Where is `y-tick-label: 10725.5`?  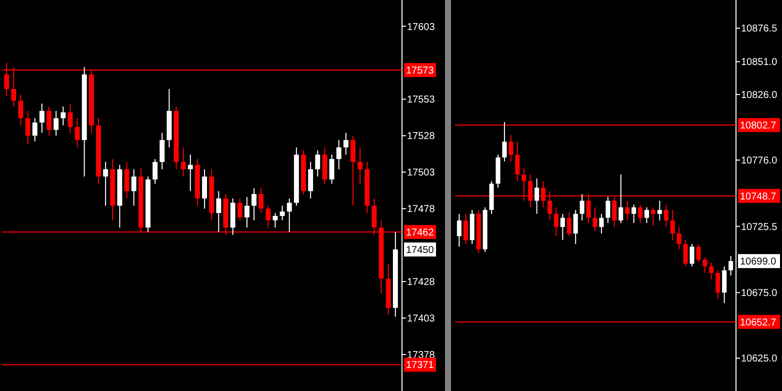 y-tick-label: 10725.5 is located at coordinates (759, 227).